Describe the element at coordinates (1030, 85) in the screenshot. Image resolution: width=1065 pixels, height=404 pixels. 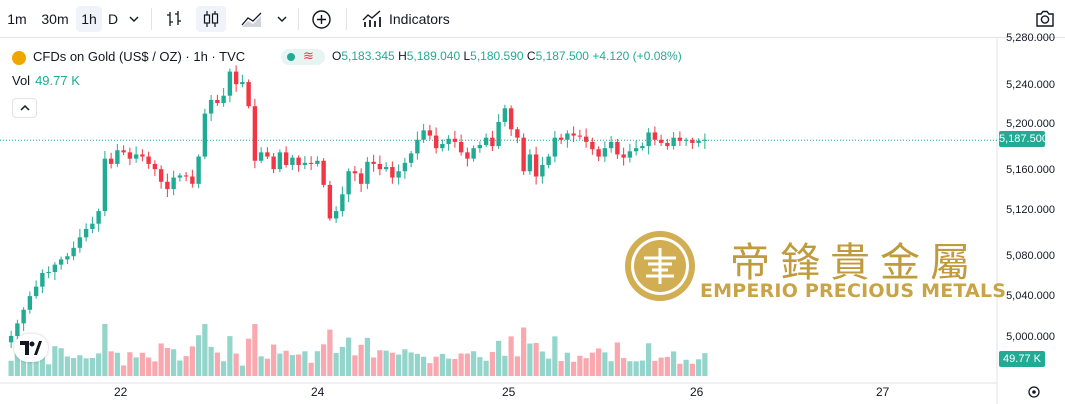
I see `price-axis-label: 5,240.000` at that location.